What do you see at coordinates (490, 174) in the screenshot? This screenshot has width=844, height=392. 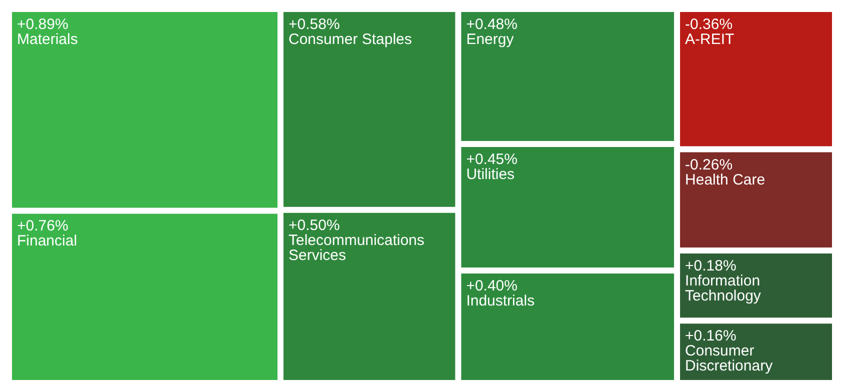 I see `category-label: Utilities` at bounding box center [490, 174].